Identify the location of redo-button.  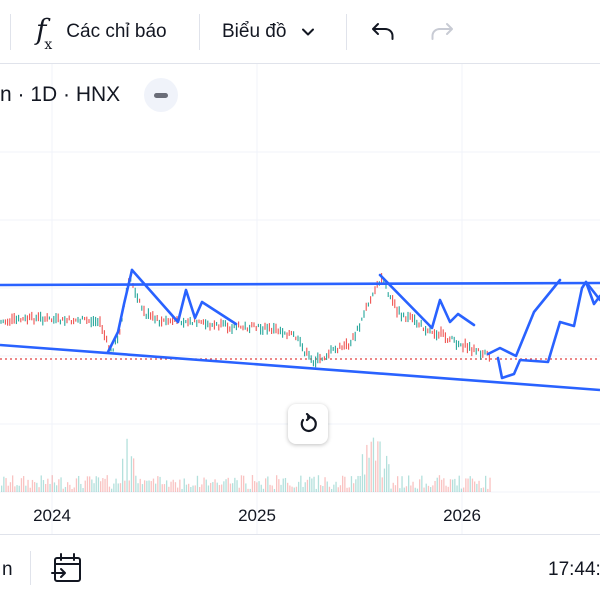
(442, 32).